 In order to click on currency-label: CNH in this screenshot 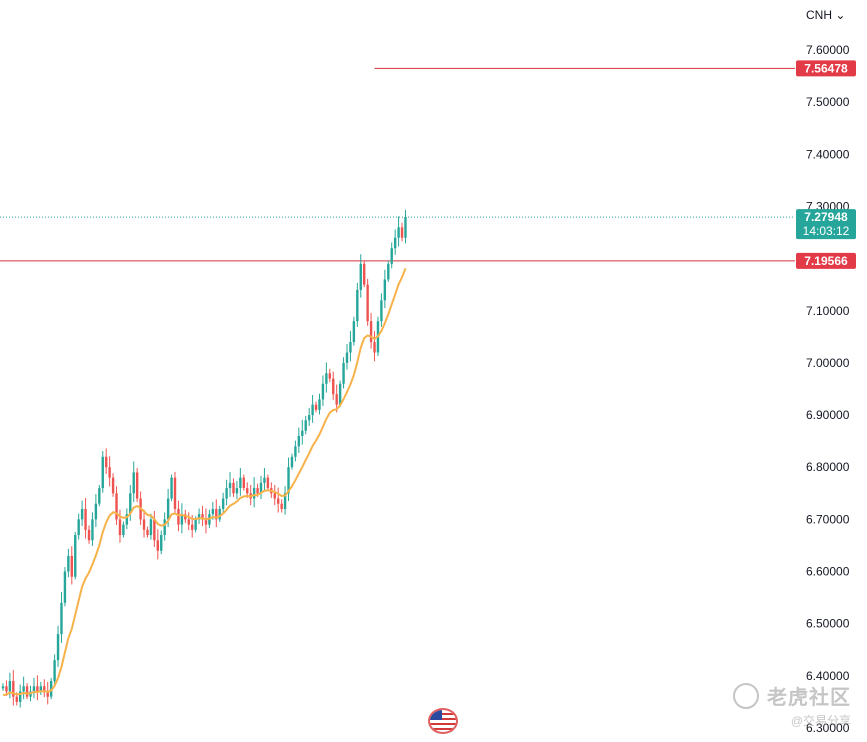, I will do `click(819, 15)`.